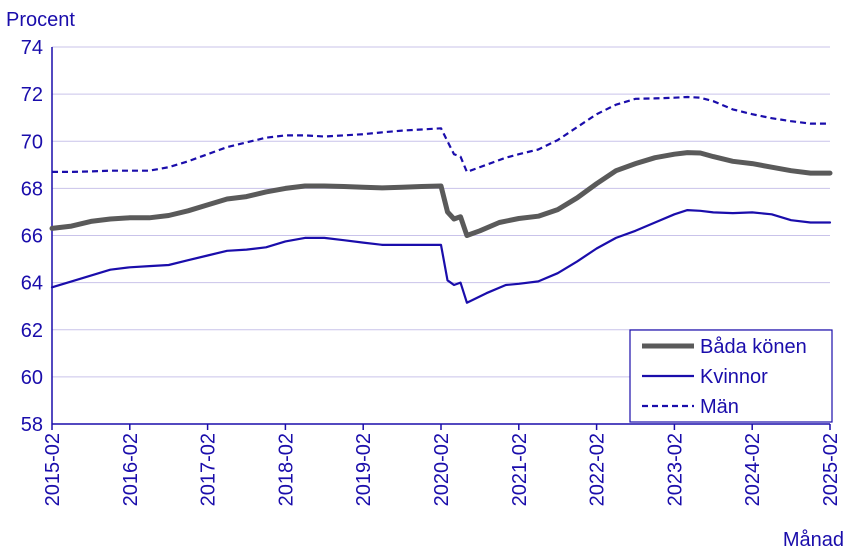 The width and height of the screenshot is (850, 557). I want to click on y-tick-label: 72, so click(32, 95).